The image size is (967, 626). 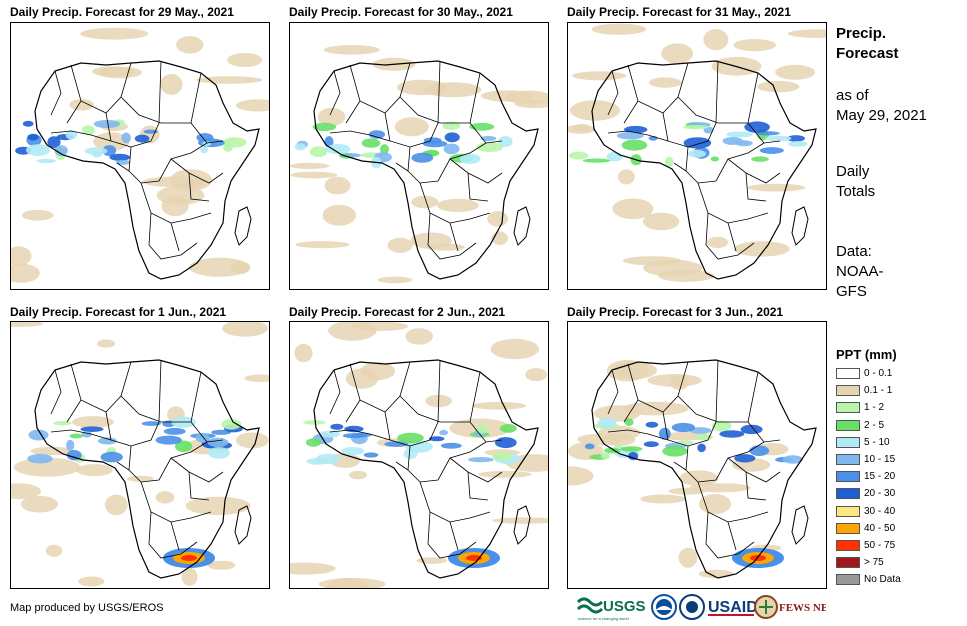 I want to click on legend-label: 5 - 10, so click(x=877, y=442).